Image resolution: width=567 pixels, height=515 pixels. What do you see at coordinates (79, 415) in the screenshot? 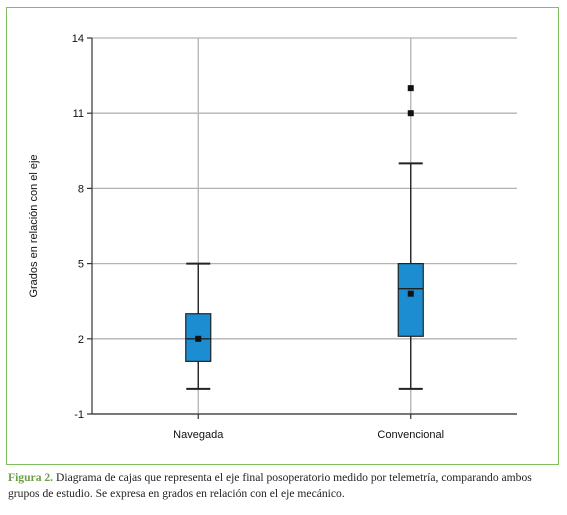
I see `y-tick-label: -1` at bounding box center [79, 415].